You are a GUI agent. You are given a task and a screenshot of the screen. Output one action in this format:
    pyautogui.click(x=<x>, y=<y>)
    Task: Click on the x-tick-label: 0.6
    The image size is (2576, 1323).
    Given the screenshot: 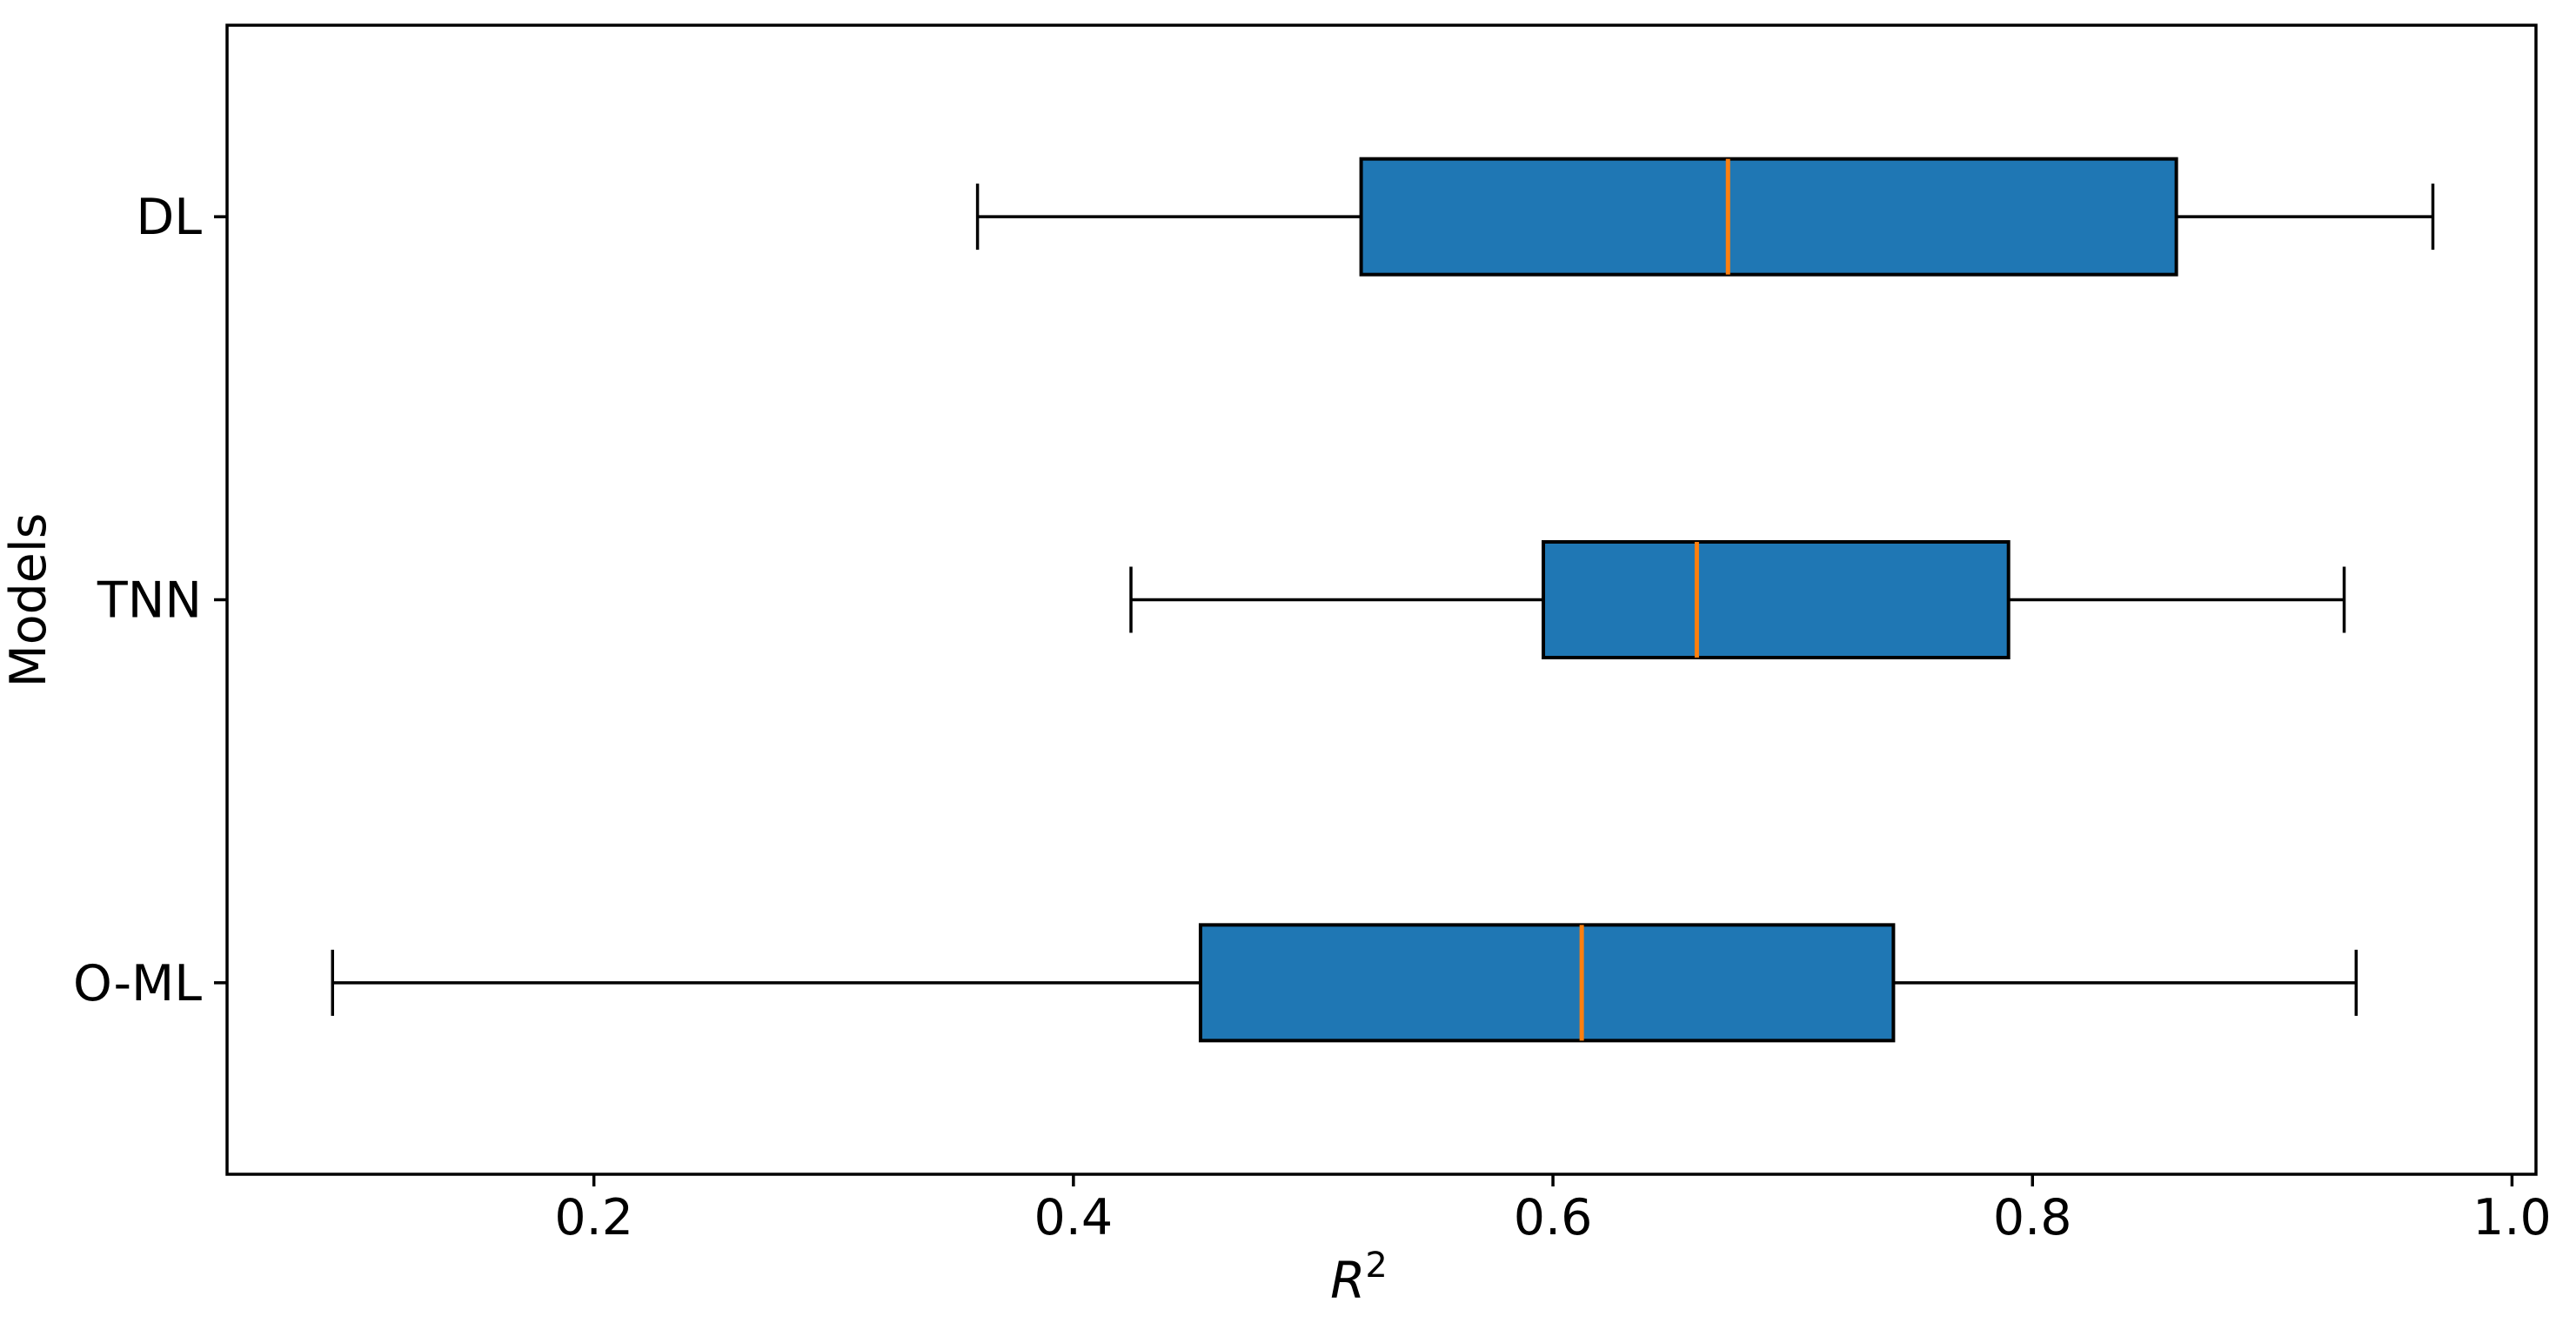 What is the action you would take?
    pyautogui.click(x=1553, y=1217)
    